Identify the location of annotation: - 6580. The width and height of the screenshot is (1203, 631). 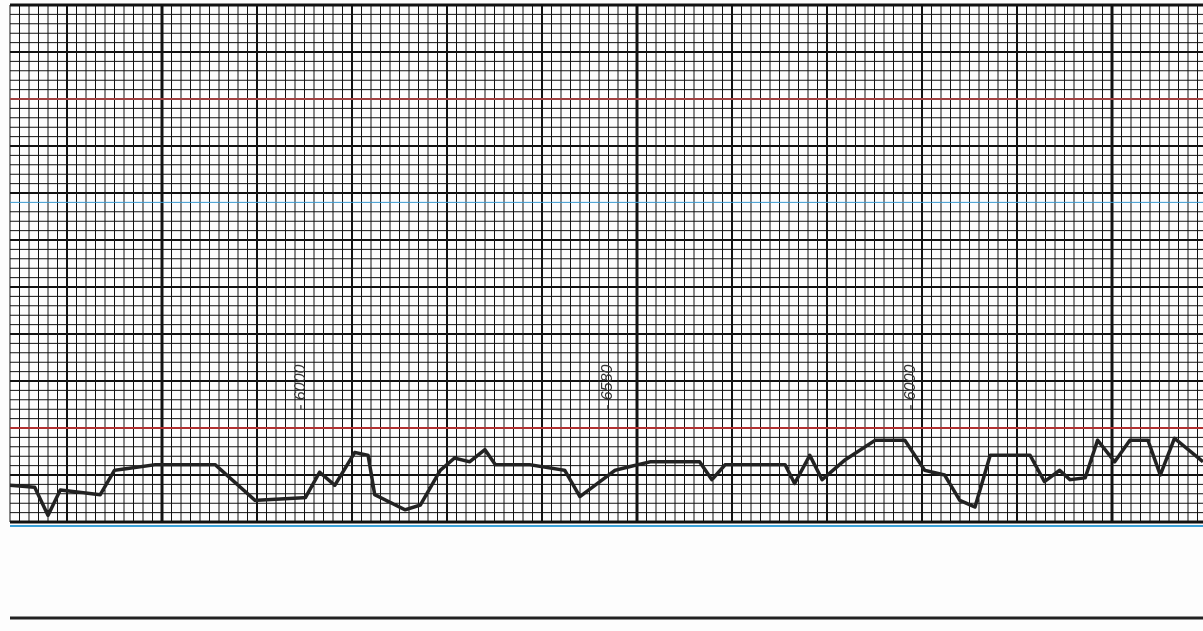
(607, 387).